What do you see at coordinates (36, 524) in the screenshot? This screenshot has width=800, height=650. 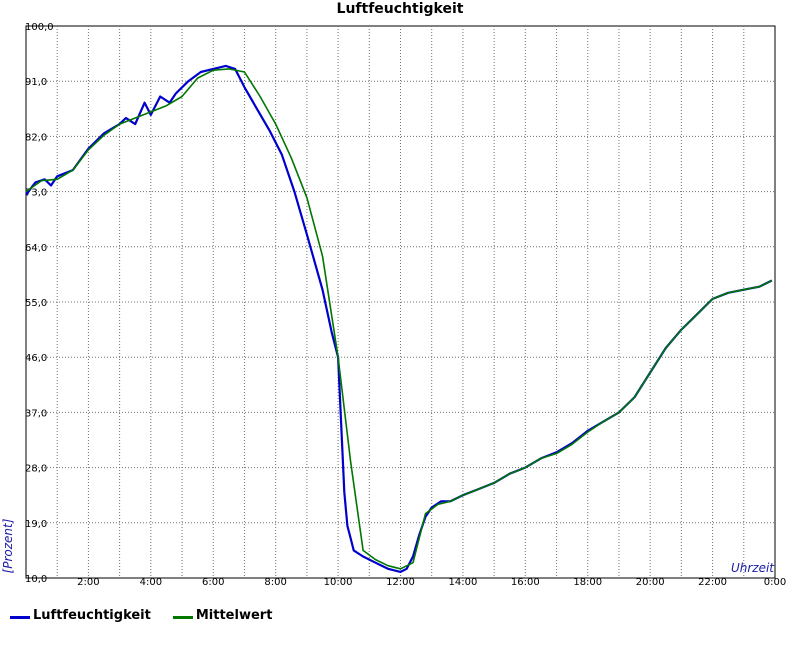 I see `y-tick-label: 19,0` at bounding box center [36, 524].